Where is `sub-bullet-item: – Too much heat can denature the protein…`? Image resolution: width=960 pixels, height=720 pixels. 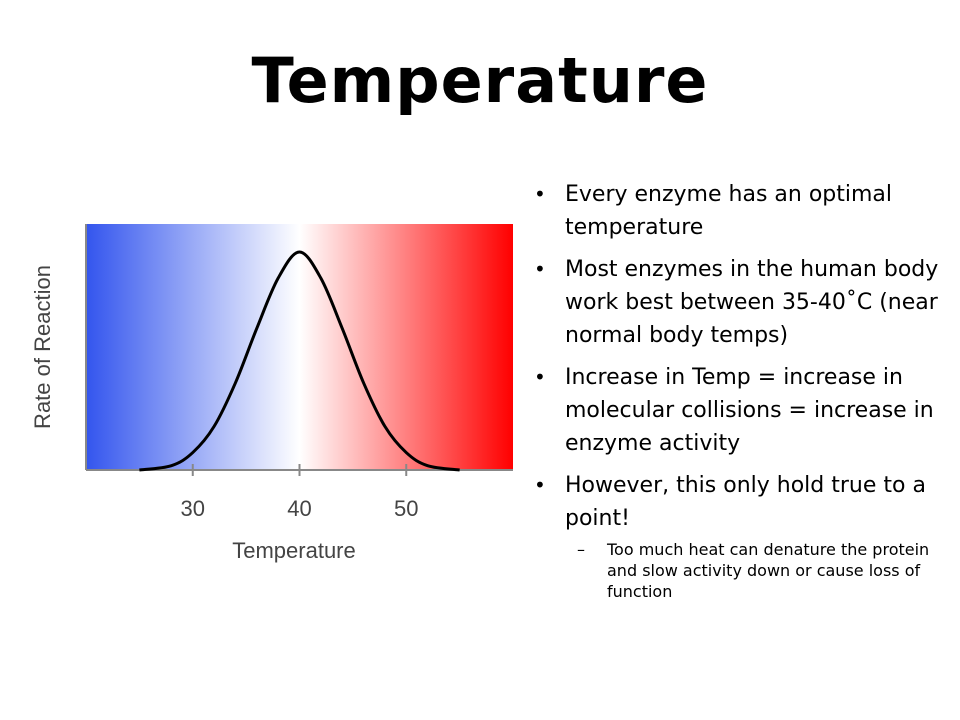
sub-bullet-item: – Too much heat can denature the protein… is located at coordinates (752, 570).